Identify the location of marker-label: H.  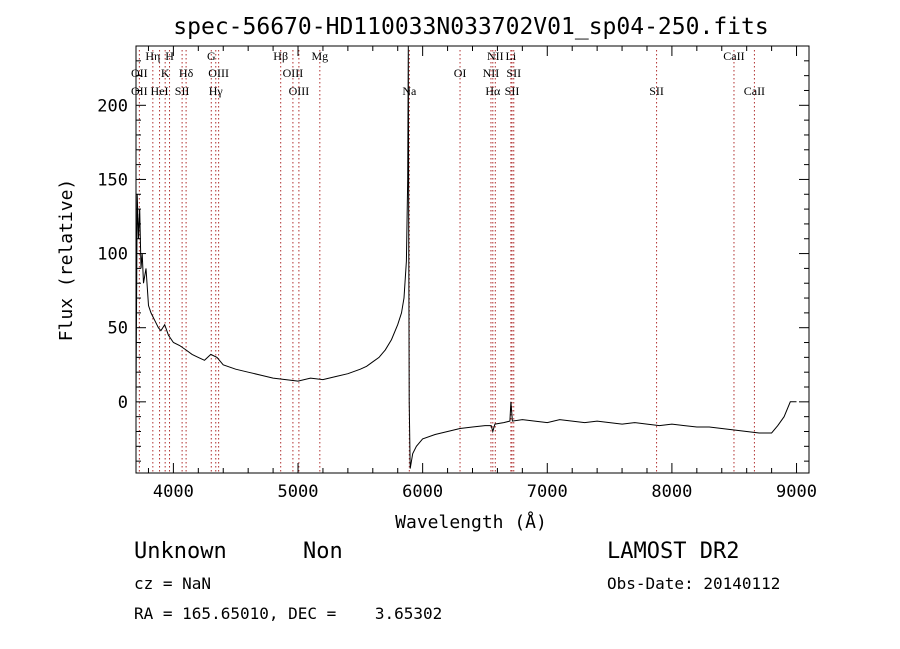
(169, 56).